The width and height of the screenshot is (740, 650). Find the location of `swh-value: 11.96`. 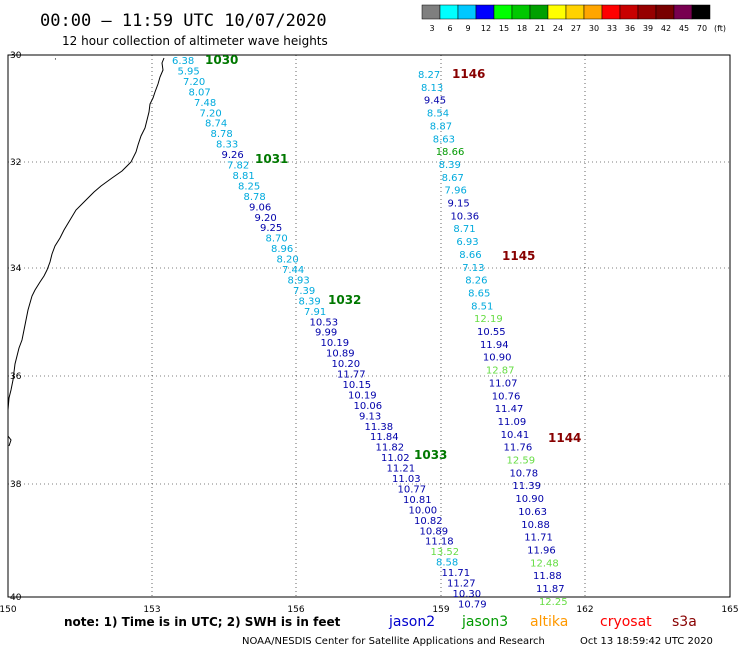

swh-value: 11.96 is located at coordinates (541, 550).